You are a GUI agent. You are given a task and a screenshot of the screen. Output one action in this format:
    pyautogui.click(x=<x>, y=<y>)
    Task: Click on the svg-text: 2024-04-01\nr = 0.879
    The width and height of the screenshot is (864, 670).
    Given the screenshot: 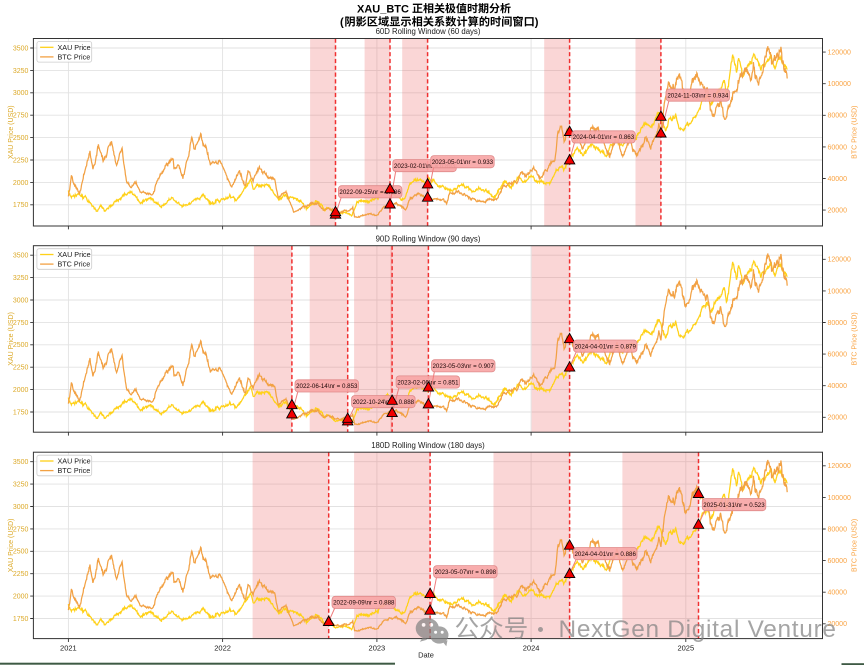 What is the action you would take?
    pyautogui.click(x=605, y=346)
    